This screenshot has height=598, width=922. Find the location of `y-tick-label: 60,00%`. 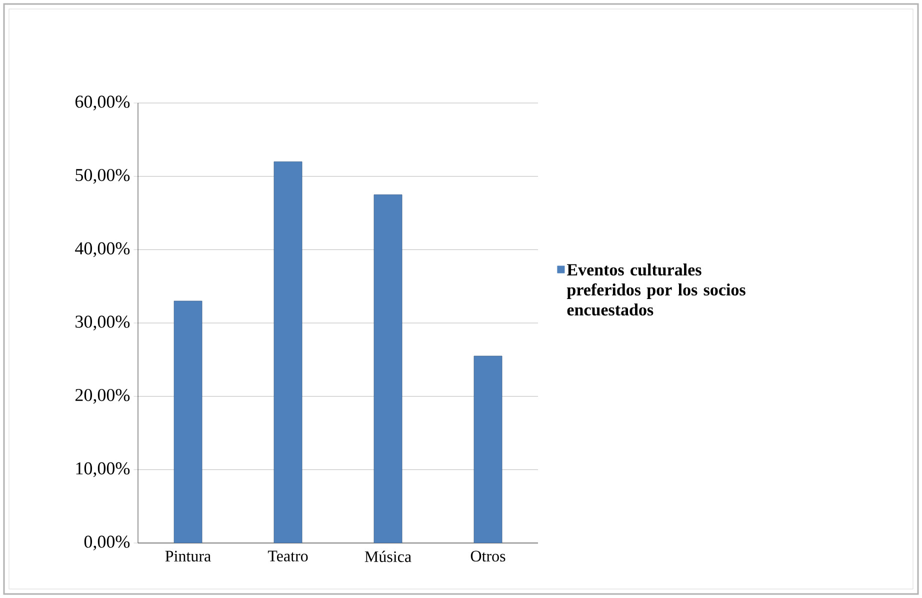

y-tick-label: 60,00% is located at coordinates (102, 103).